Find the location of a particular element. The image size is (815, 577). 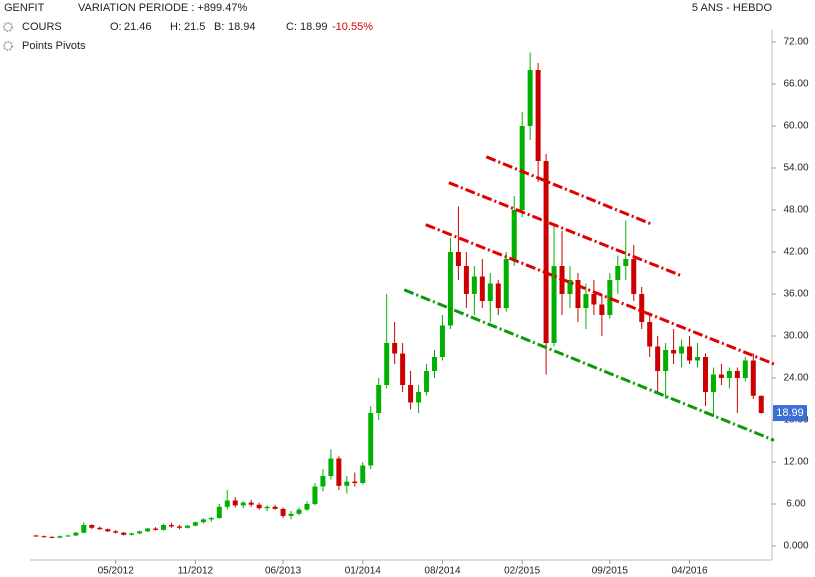

quote-label: H: is located at coordinates (175, 27).